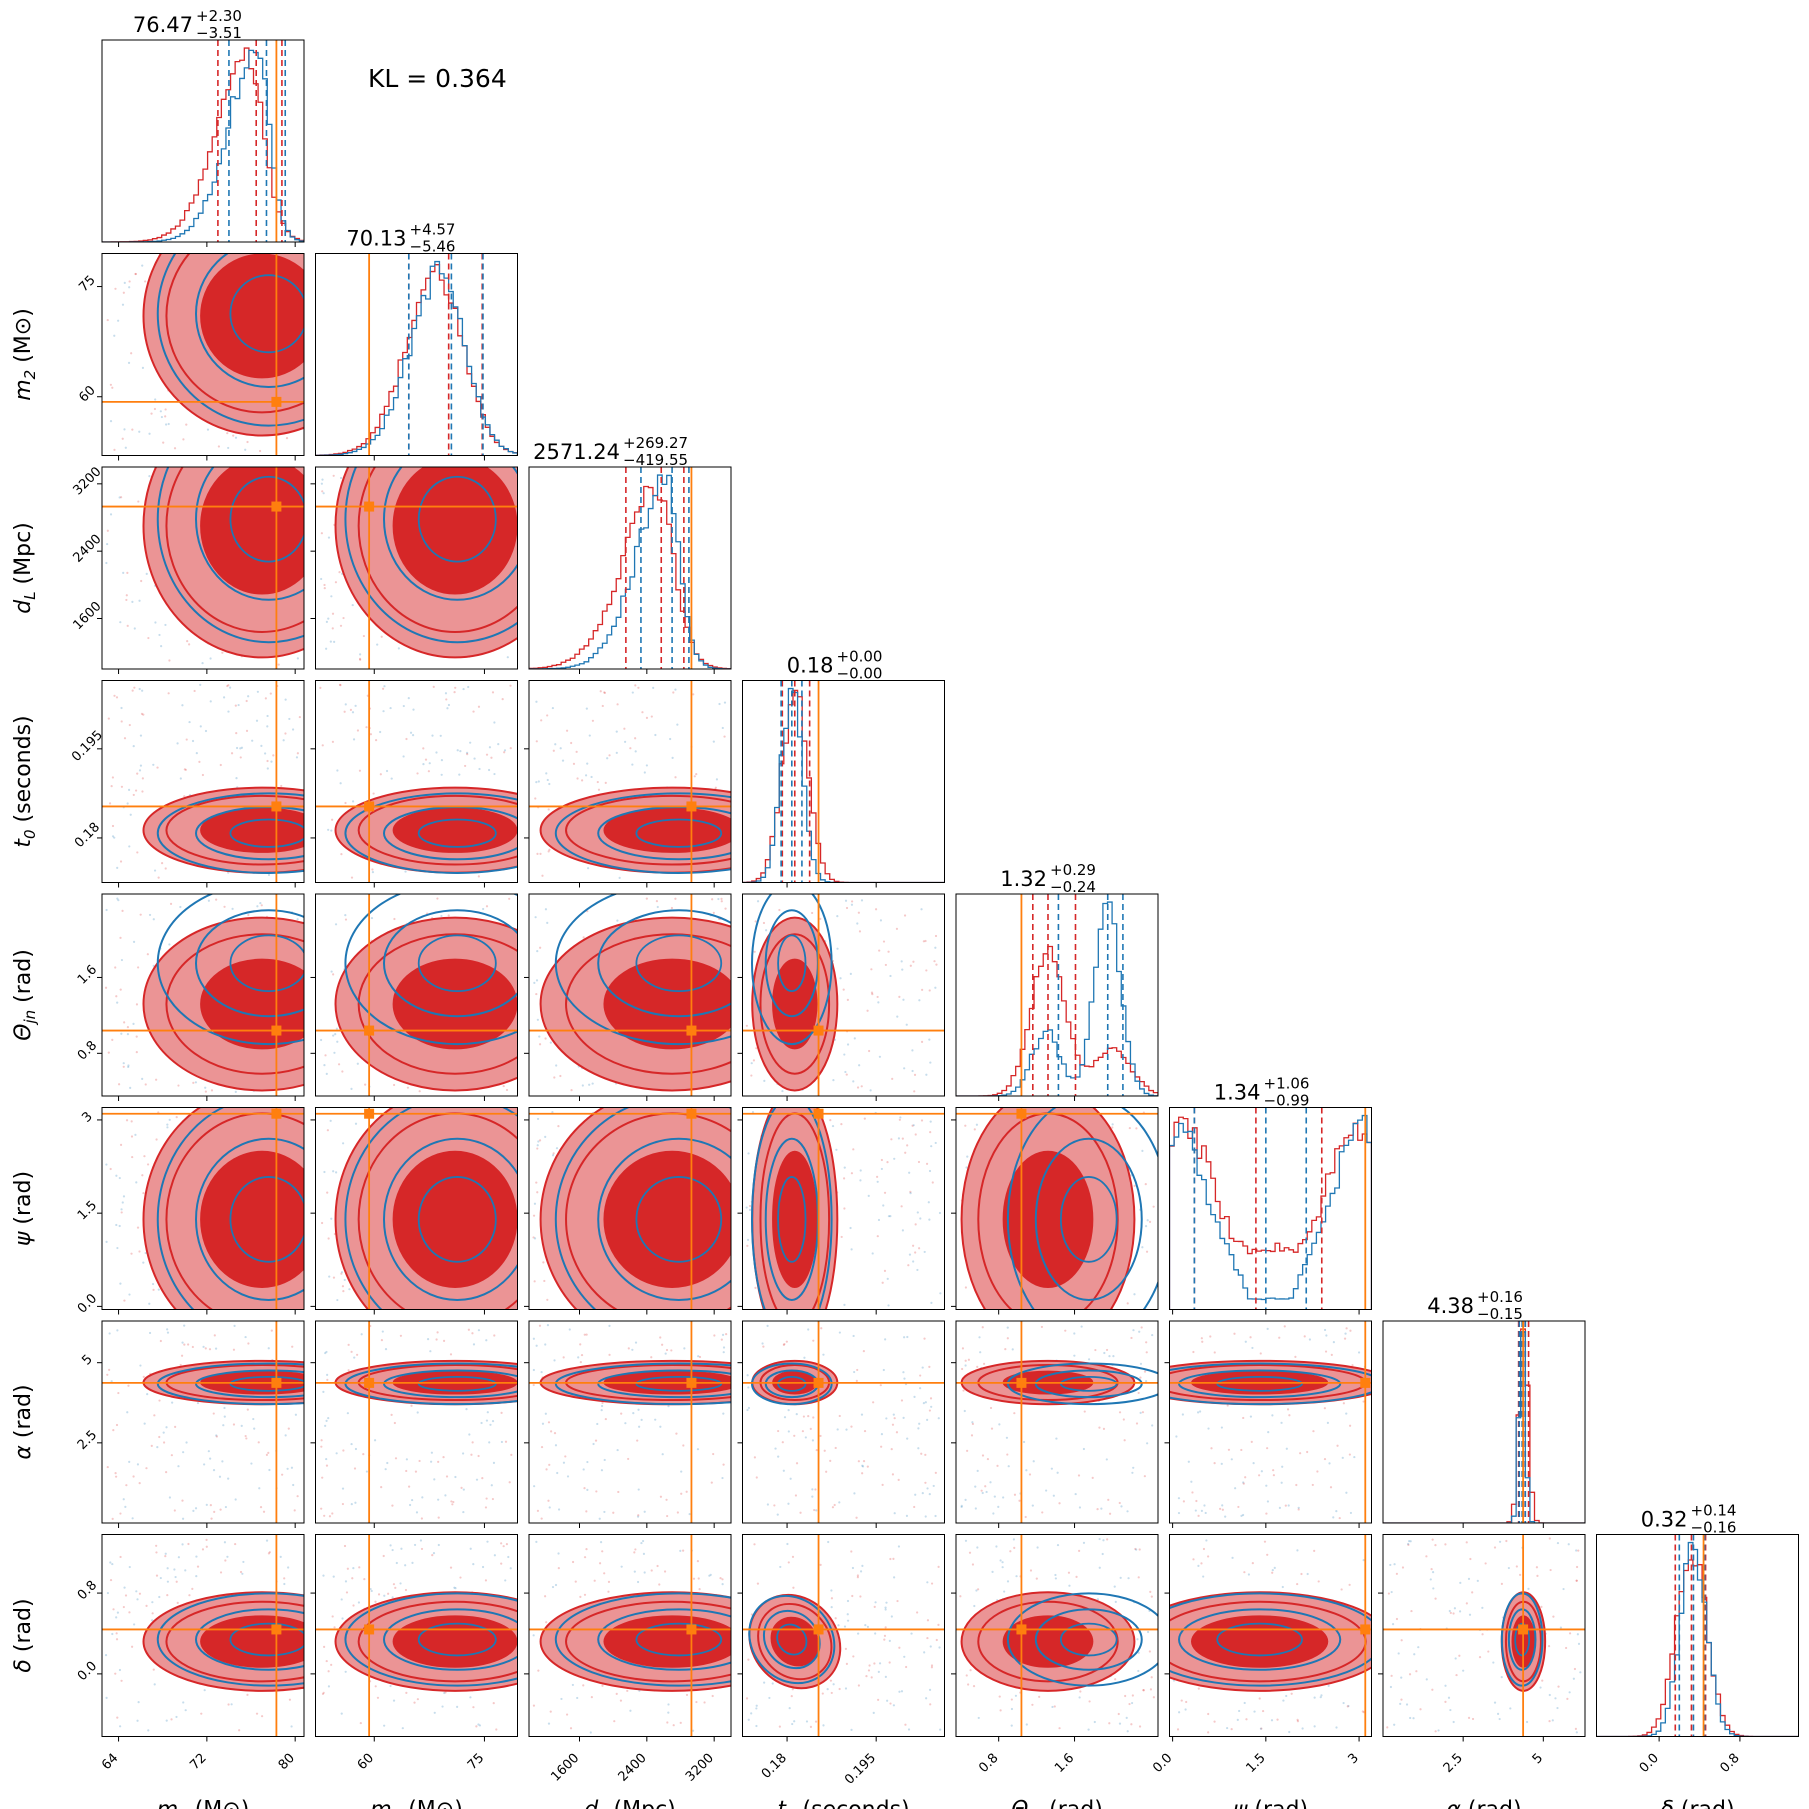 The width and height of the screenshot is (1809, 1809). I want to click on x-axis-label-t0: t0 (seconds), so click(843, 1803).